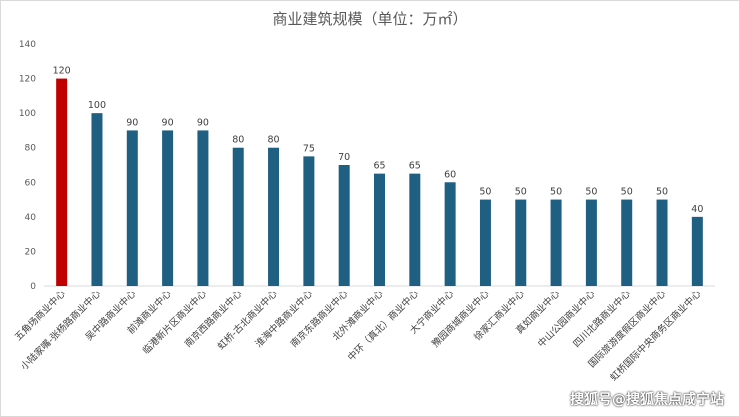 This screenshot has width=740, height=417. What do you see at coordinates (602, 318) in the screenshot?
I see `category-label: 四川北路商业中心` at bounding box center [602, 318].